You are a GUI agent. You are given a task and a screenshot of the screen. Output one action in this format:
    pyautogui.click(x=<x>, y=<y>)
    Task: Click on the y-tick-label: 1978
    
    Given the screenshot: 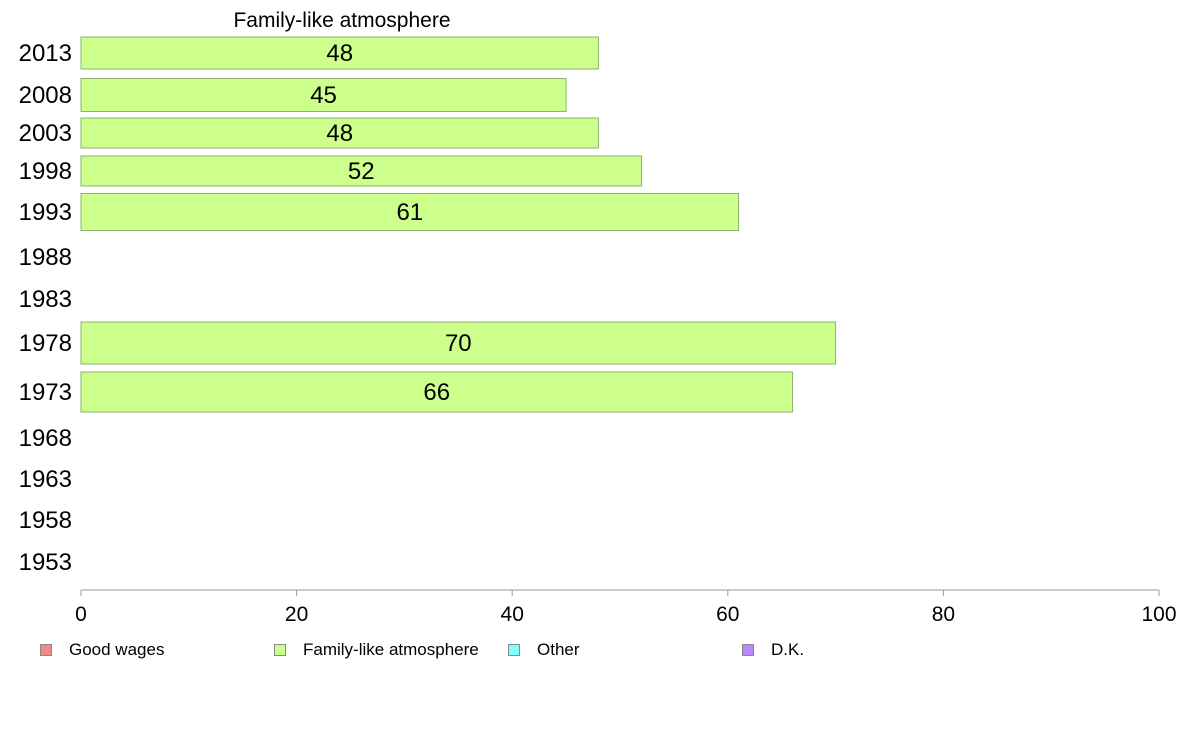 What is the action you would take?
    pyautogui.click(x=45, y=343)
    